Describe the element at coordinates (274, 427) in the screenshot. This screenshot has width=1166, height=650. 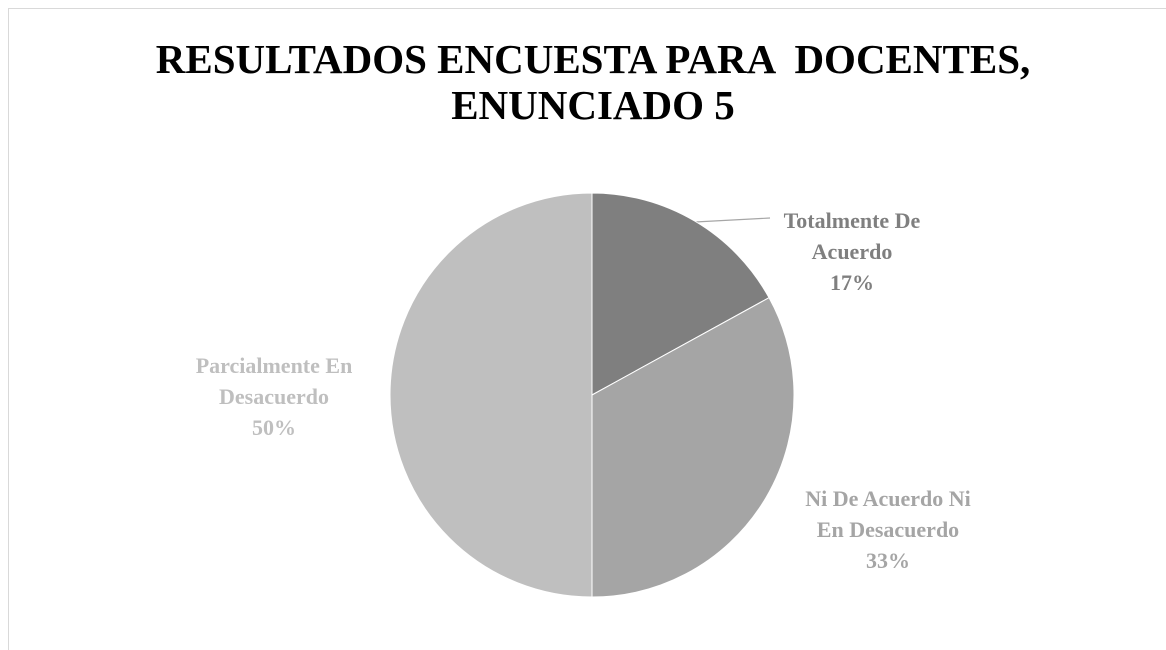
I see `slice-value-label: 50%` at that location.